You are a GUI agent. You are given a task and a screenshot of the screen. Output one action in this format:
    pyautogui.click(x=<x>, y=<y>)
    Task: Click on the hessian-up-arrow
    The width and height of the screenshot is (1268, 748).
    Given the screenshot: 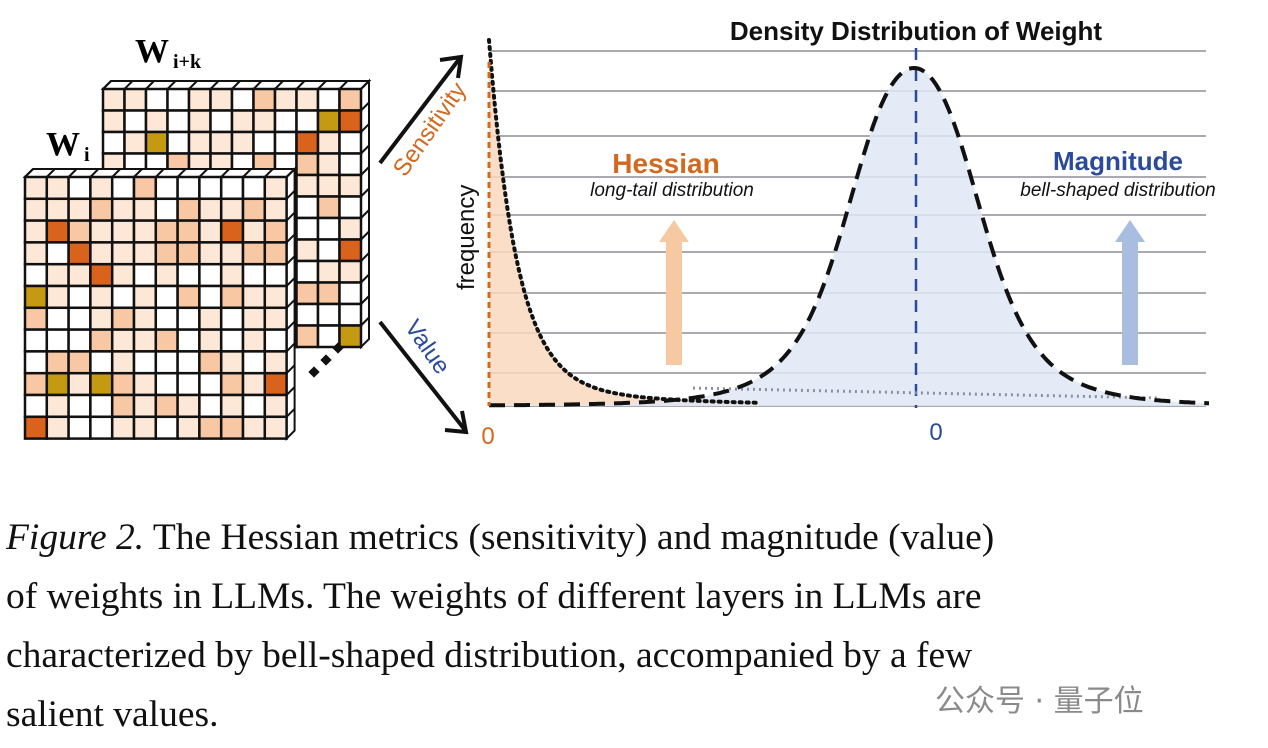 What is the action you would take?
    pyautogui.click(x=674, y=292)
    